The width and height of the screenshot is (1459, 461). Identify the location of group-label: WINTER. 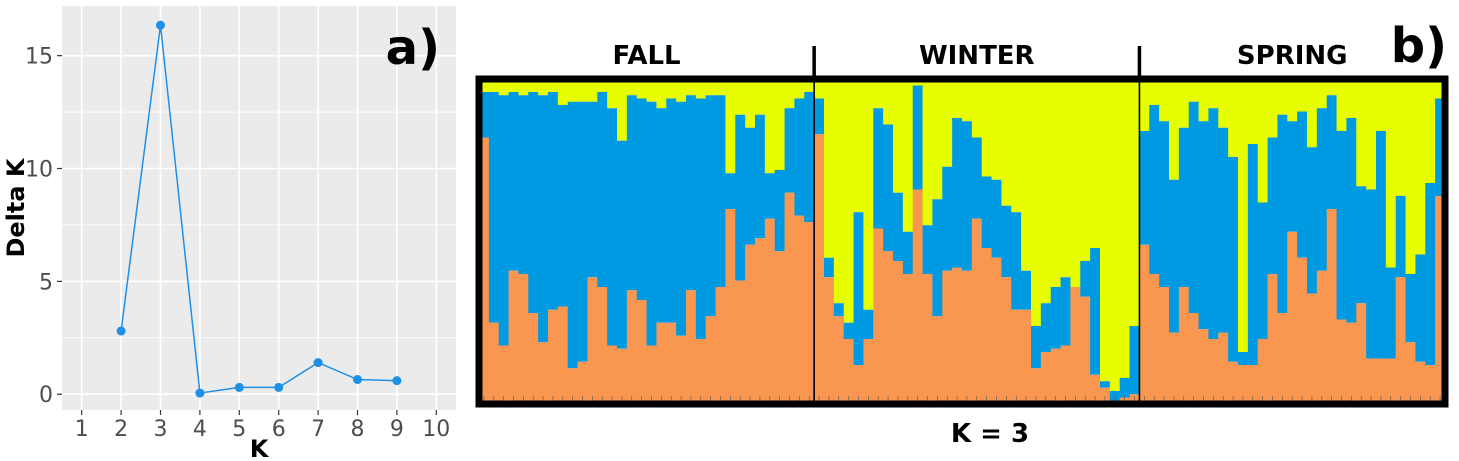
(977, 56).